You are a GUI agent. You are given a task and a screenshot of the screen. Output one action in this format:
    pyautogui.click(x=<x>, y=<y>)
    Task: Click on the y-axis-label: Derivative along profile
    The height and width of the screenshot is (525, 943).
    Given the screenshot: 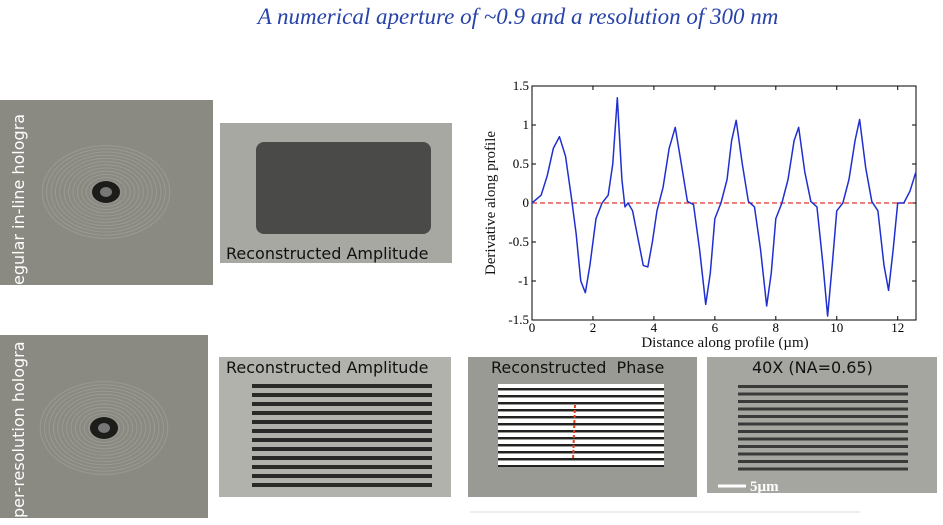 What is the action you would take?
    pyautogui.click(x=491, y=203)
    